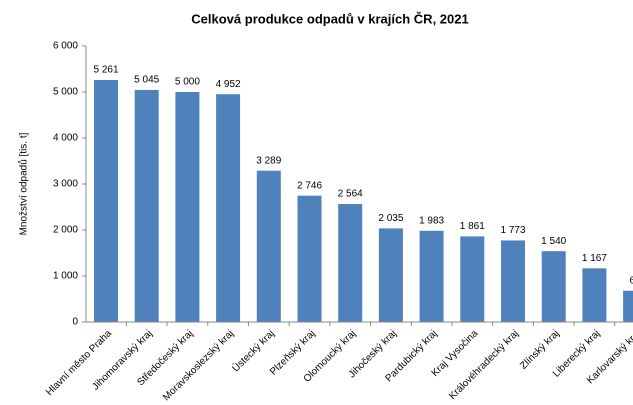  Describe the element at coordinates (431, 220) in the screenshot. I see `value-label: 1 983` at that location.